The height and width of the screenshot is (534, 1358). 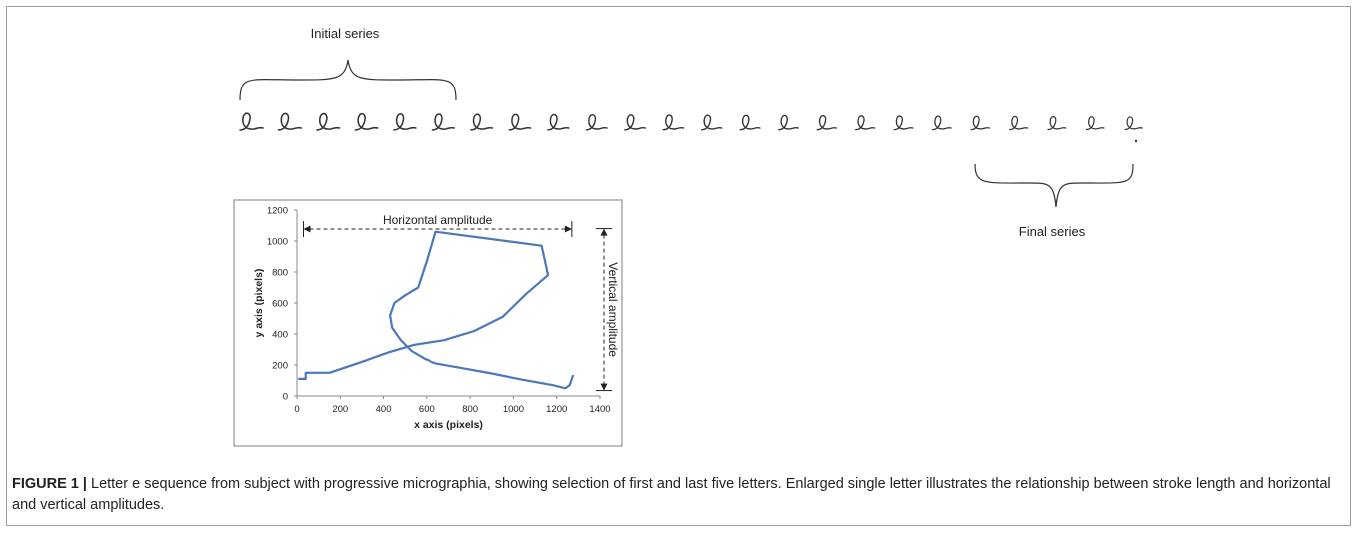 I want to click on x-axis-label: x axis (pixels), so click(x=448, y=425).